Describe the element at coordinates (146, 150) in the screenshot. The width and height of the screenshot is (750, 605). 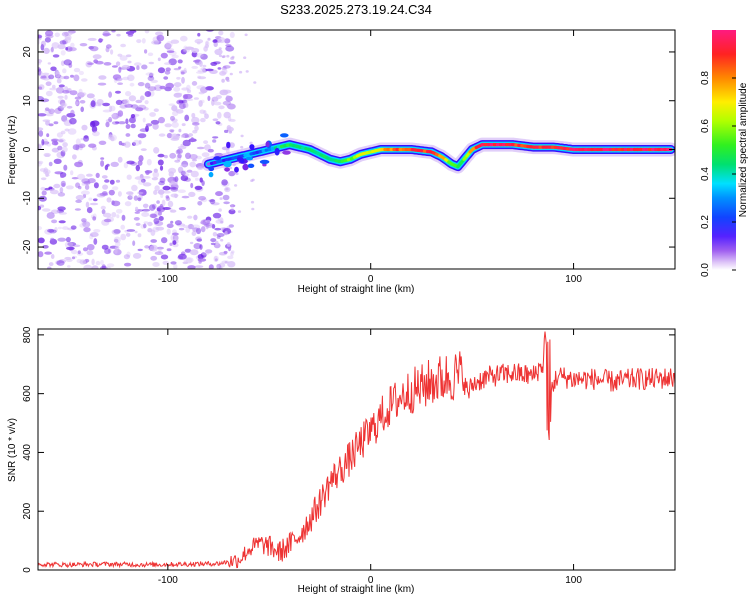
I see `spectrogram-noise` at that location.